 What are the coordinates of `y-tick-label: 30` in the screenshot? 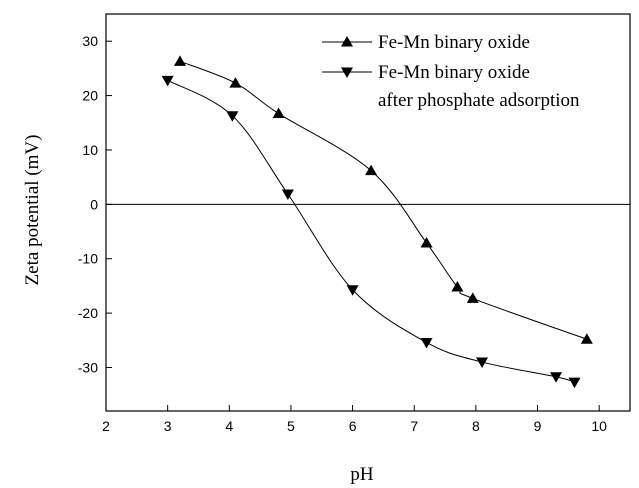 It's located at (90, 41).